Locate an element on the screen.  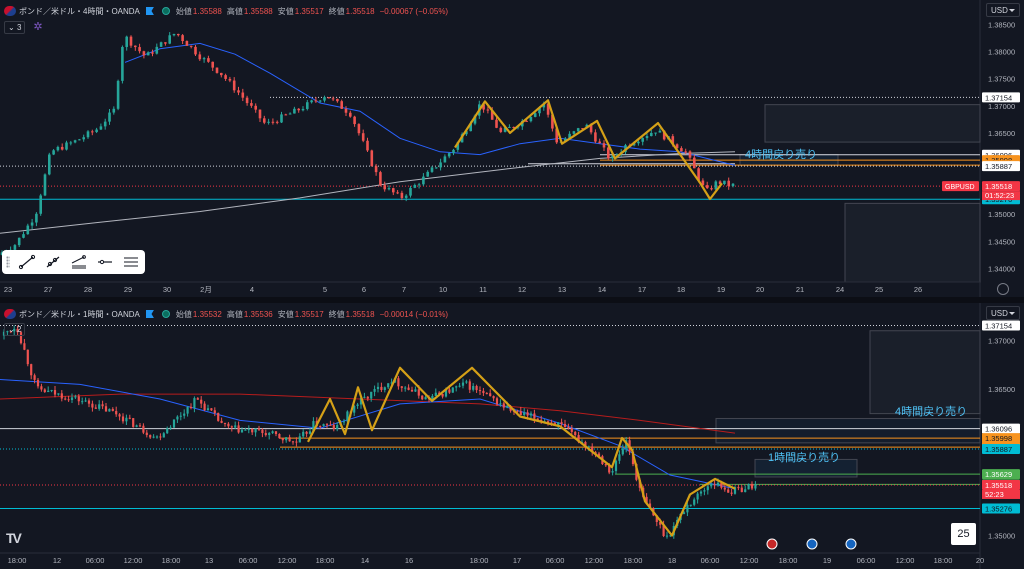
indicators-toggle: ⌄ 2 is located at coordinates (15, 329).